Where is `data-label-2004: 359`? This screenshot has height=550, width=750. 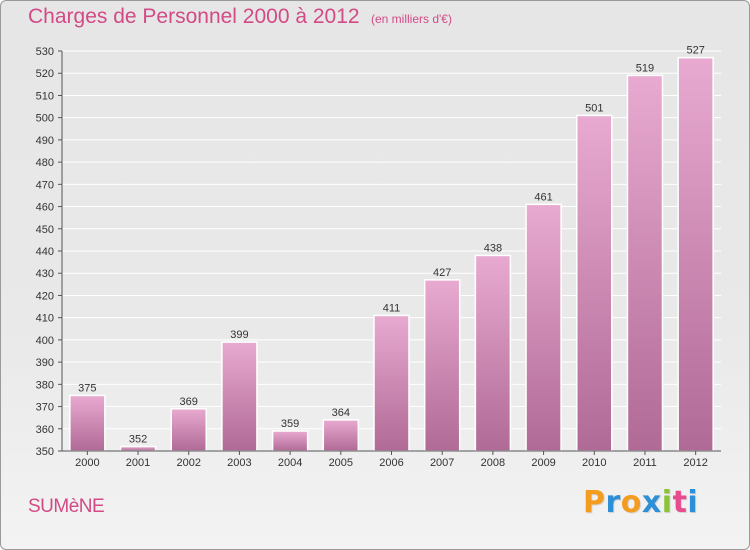
data-label-2004: 359 is located at coordinates (290, 424).